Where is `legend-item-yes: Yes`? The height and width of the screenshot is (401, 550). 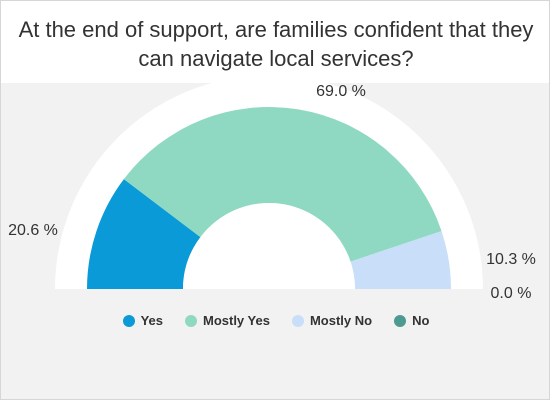 legend-item-yes: Yes is located at coordinates (142, 320).